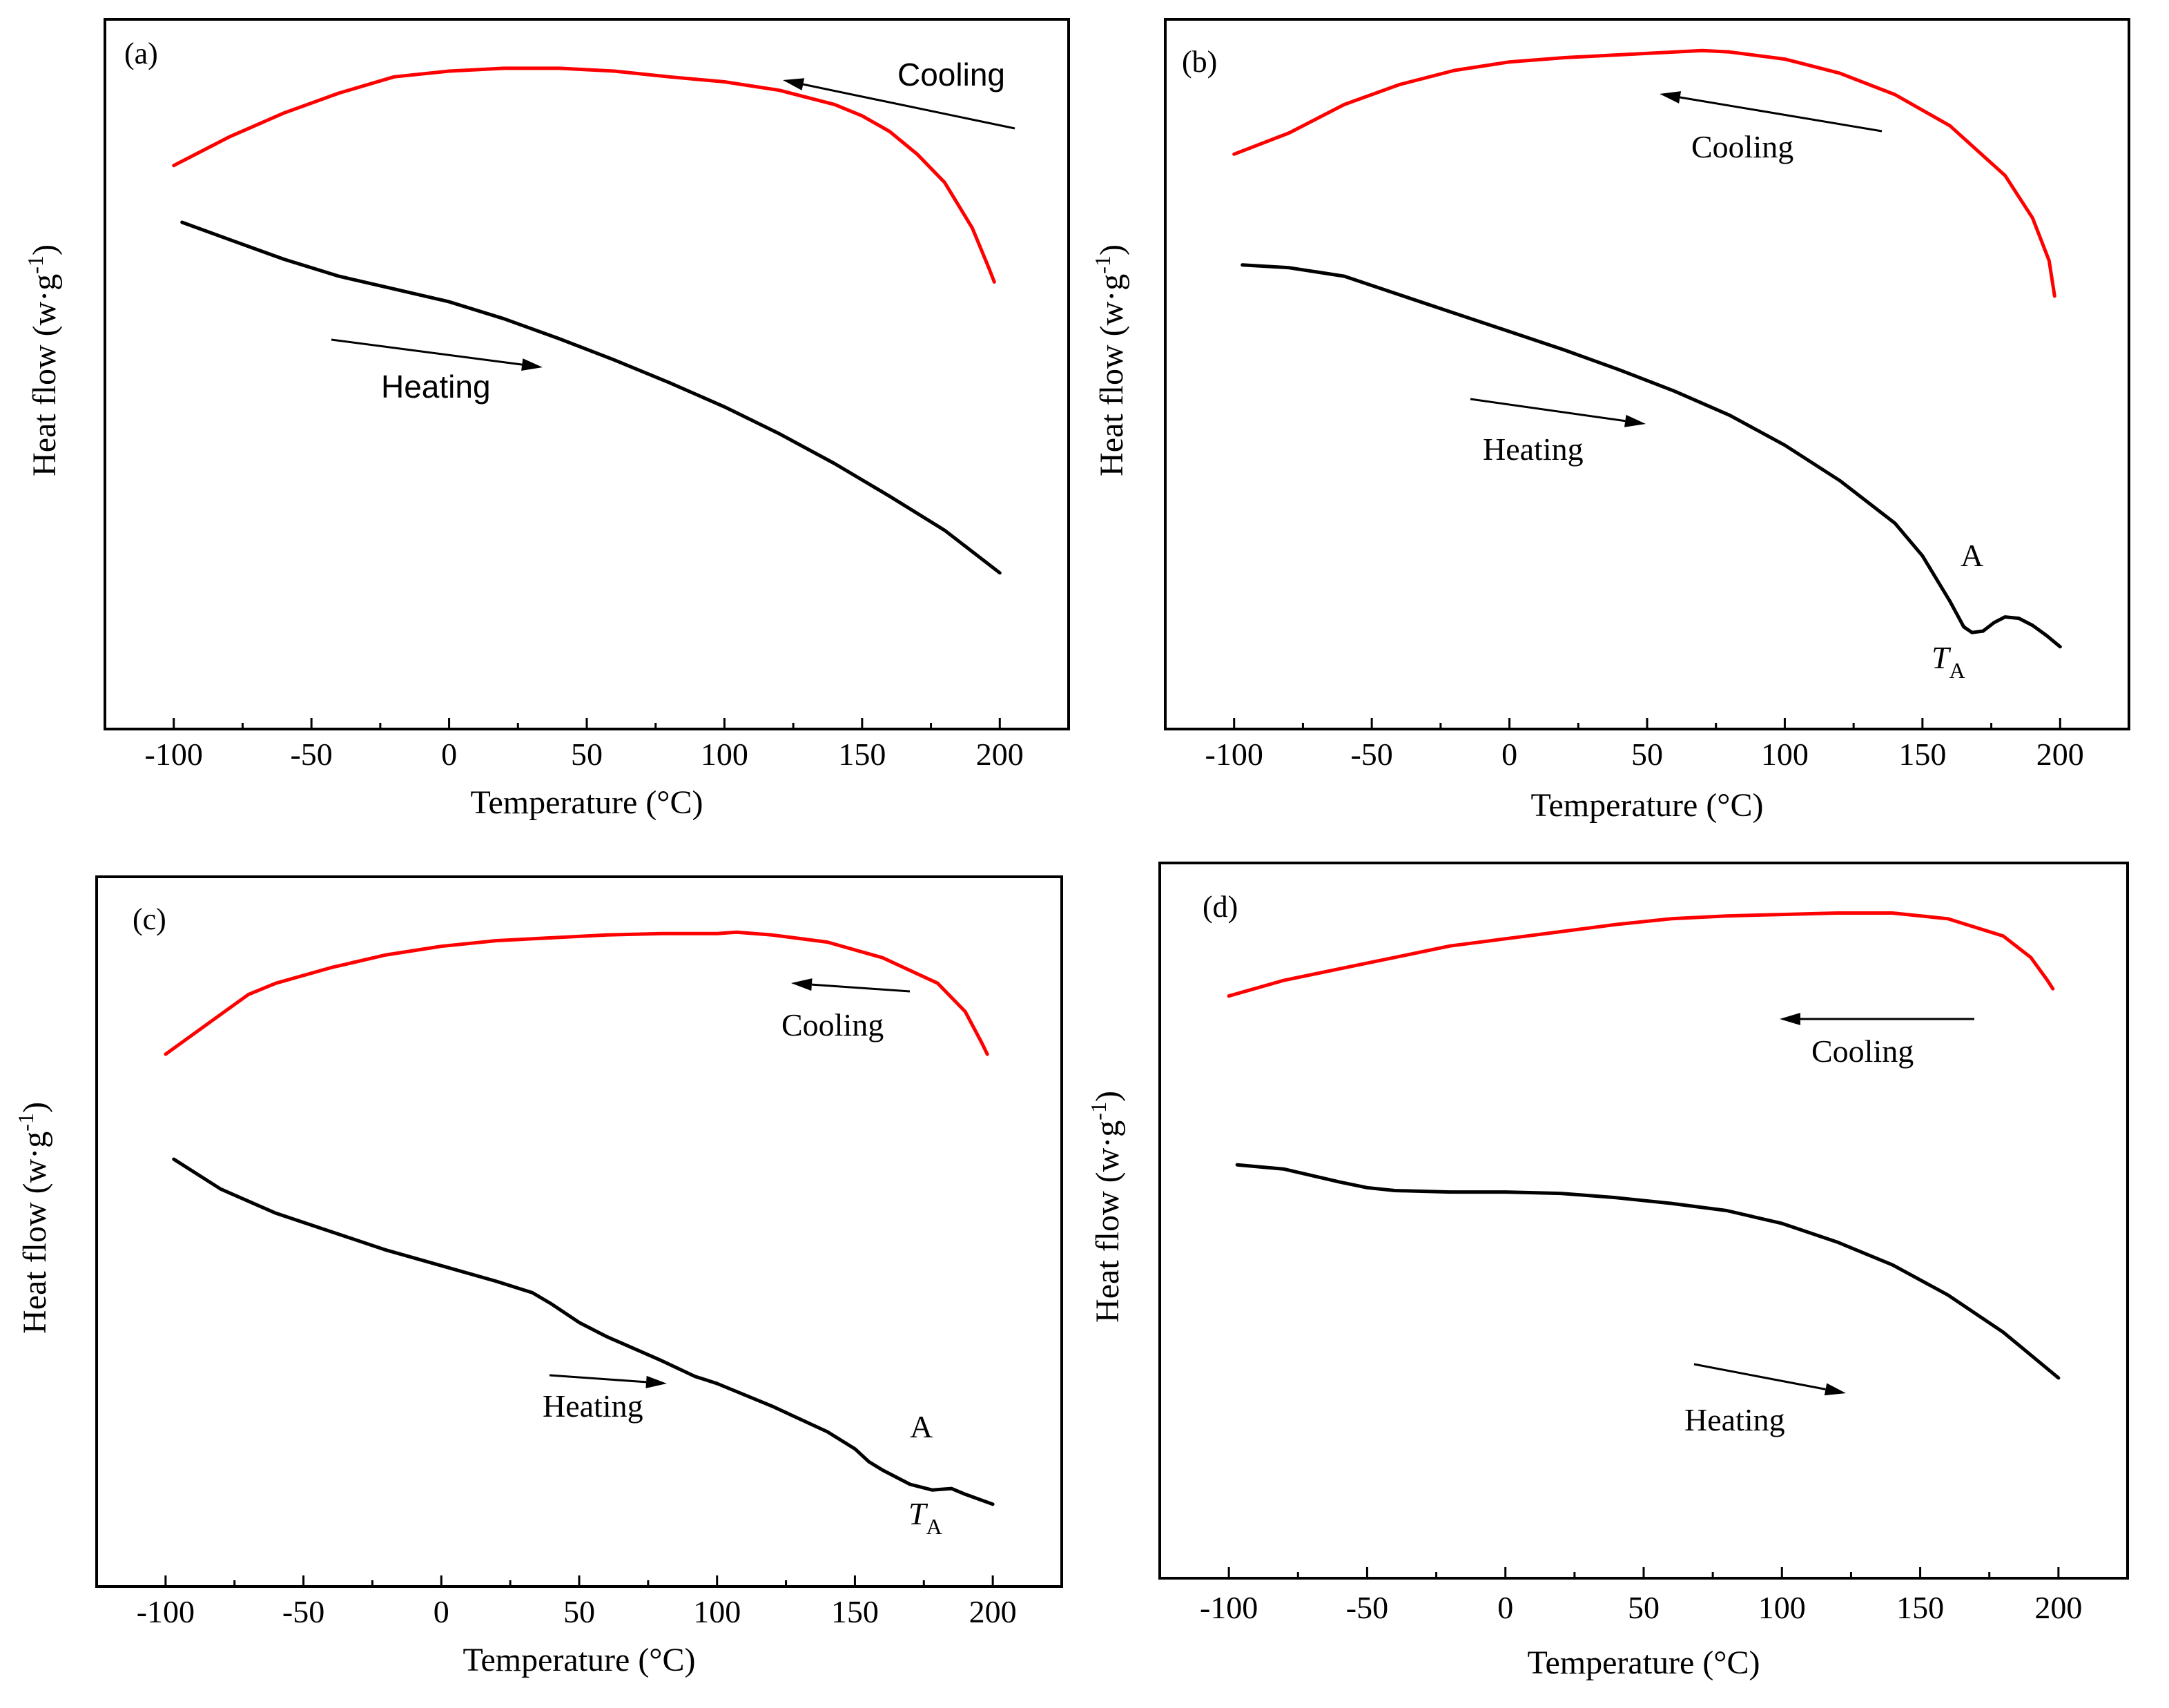  I want to click on panel-label: (d), so click(1220, 907).